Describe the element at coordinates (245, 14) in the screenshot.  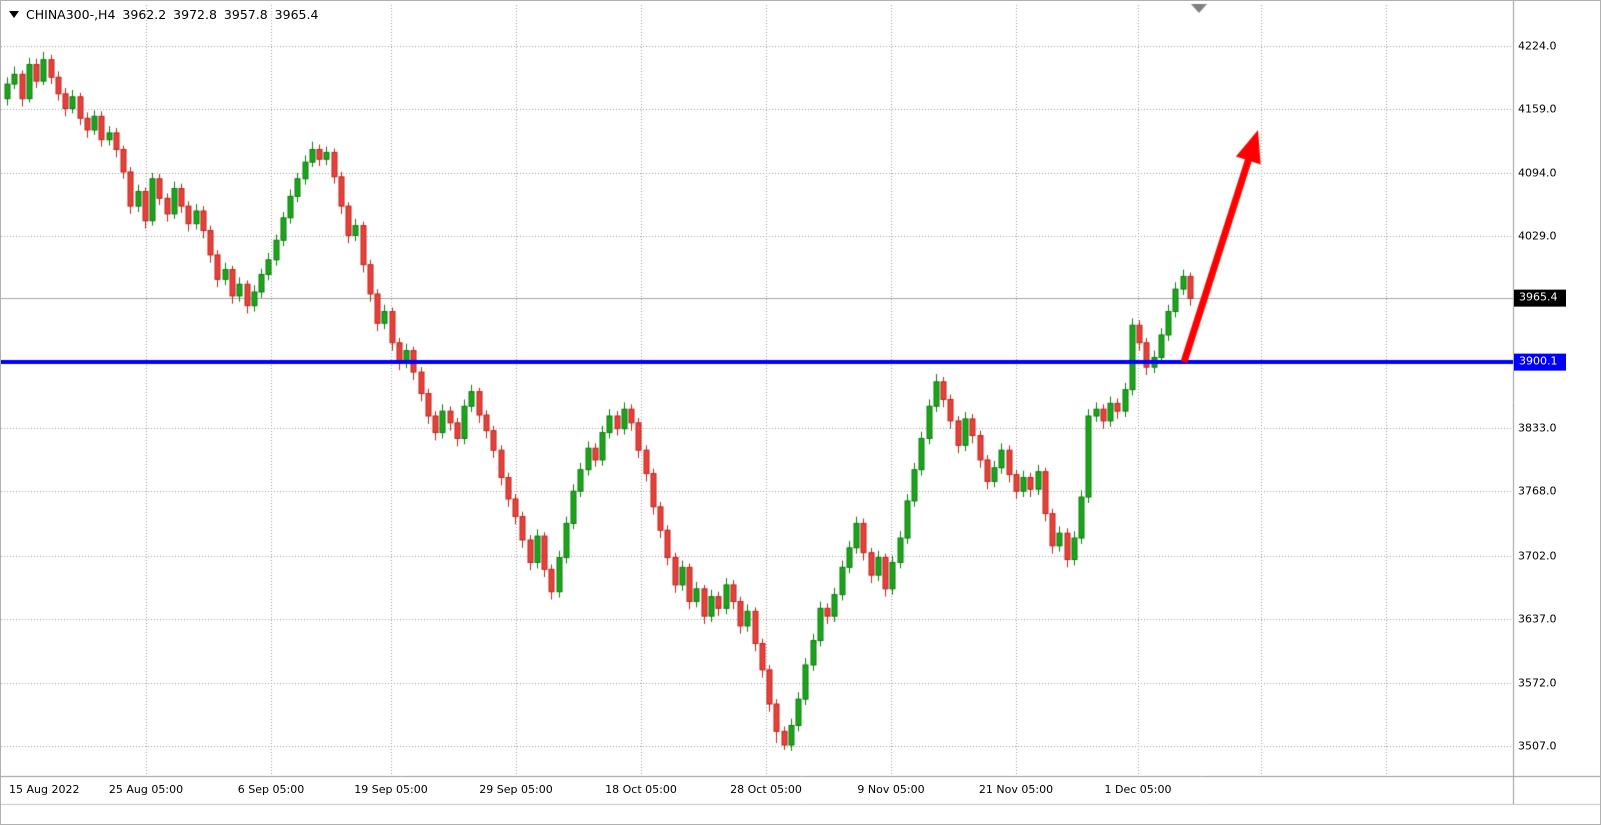
I see `quote-low: 3957.8` at that location.